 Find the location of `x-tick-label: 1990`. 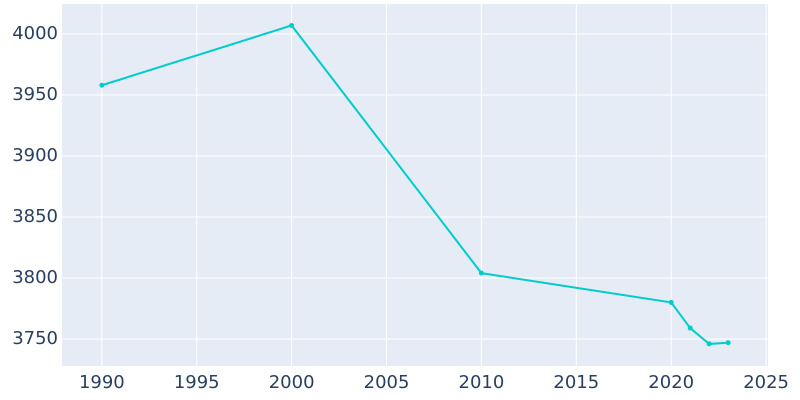

x-tick-label: 1990 is located at coordinates (102, 382).